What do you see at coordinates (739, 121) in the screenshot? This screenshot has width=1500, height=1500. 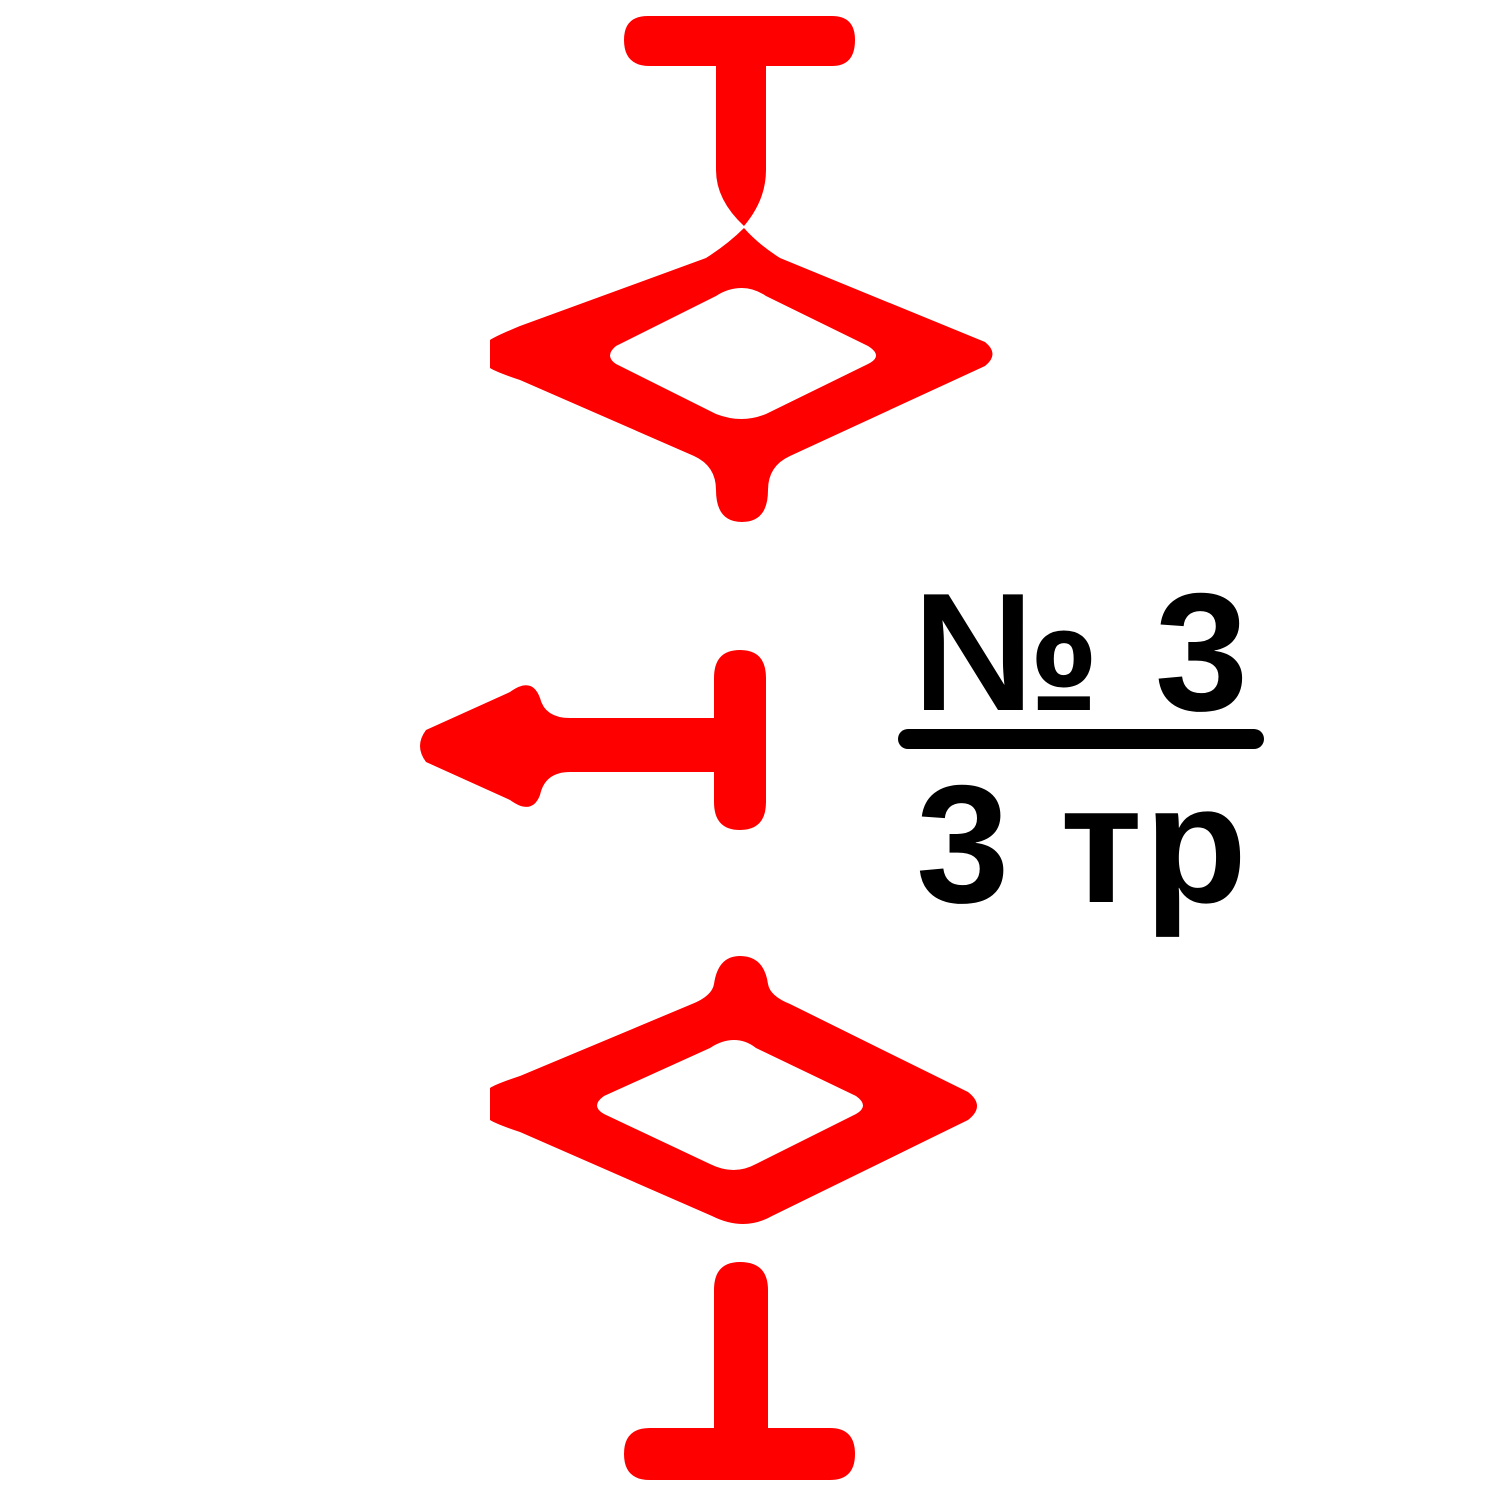 I see `top-t-bar-symbol` at bounding box center [739, 121].